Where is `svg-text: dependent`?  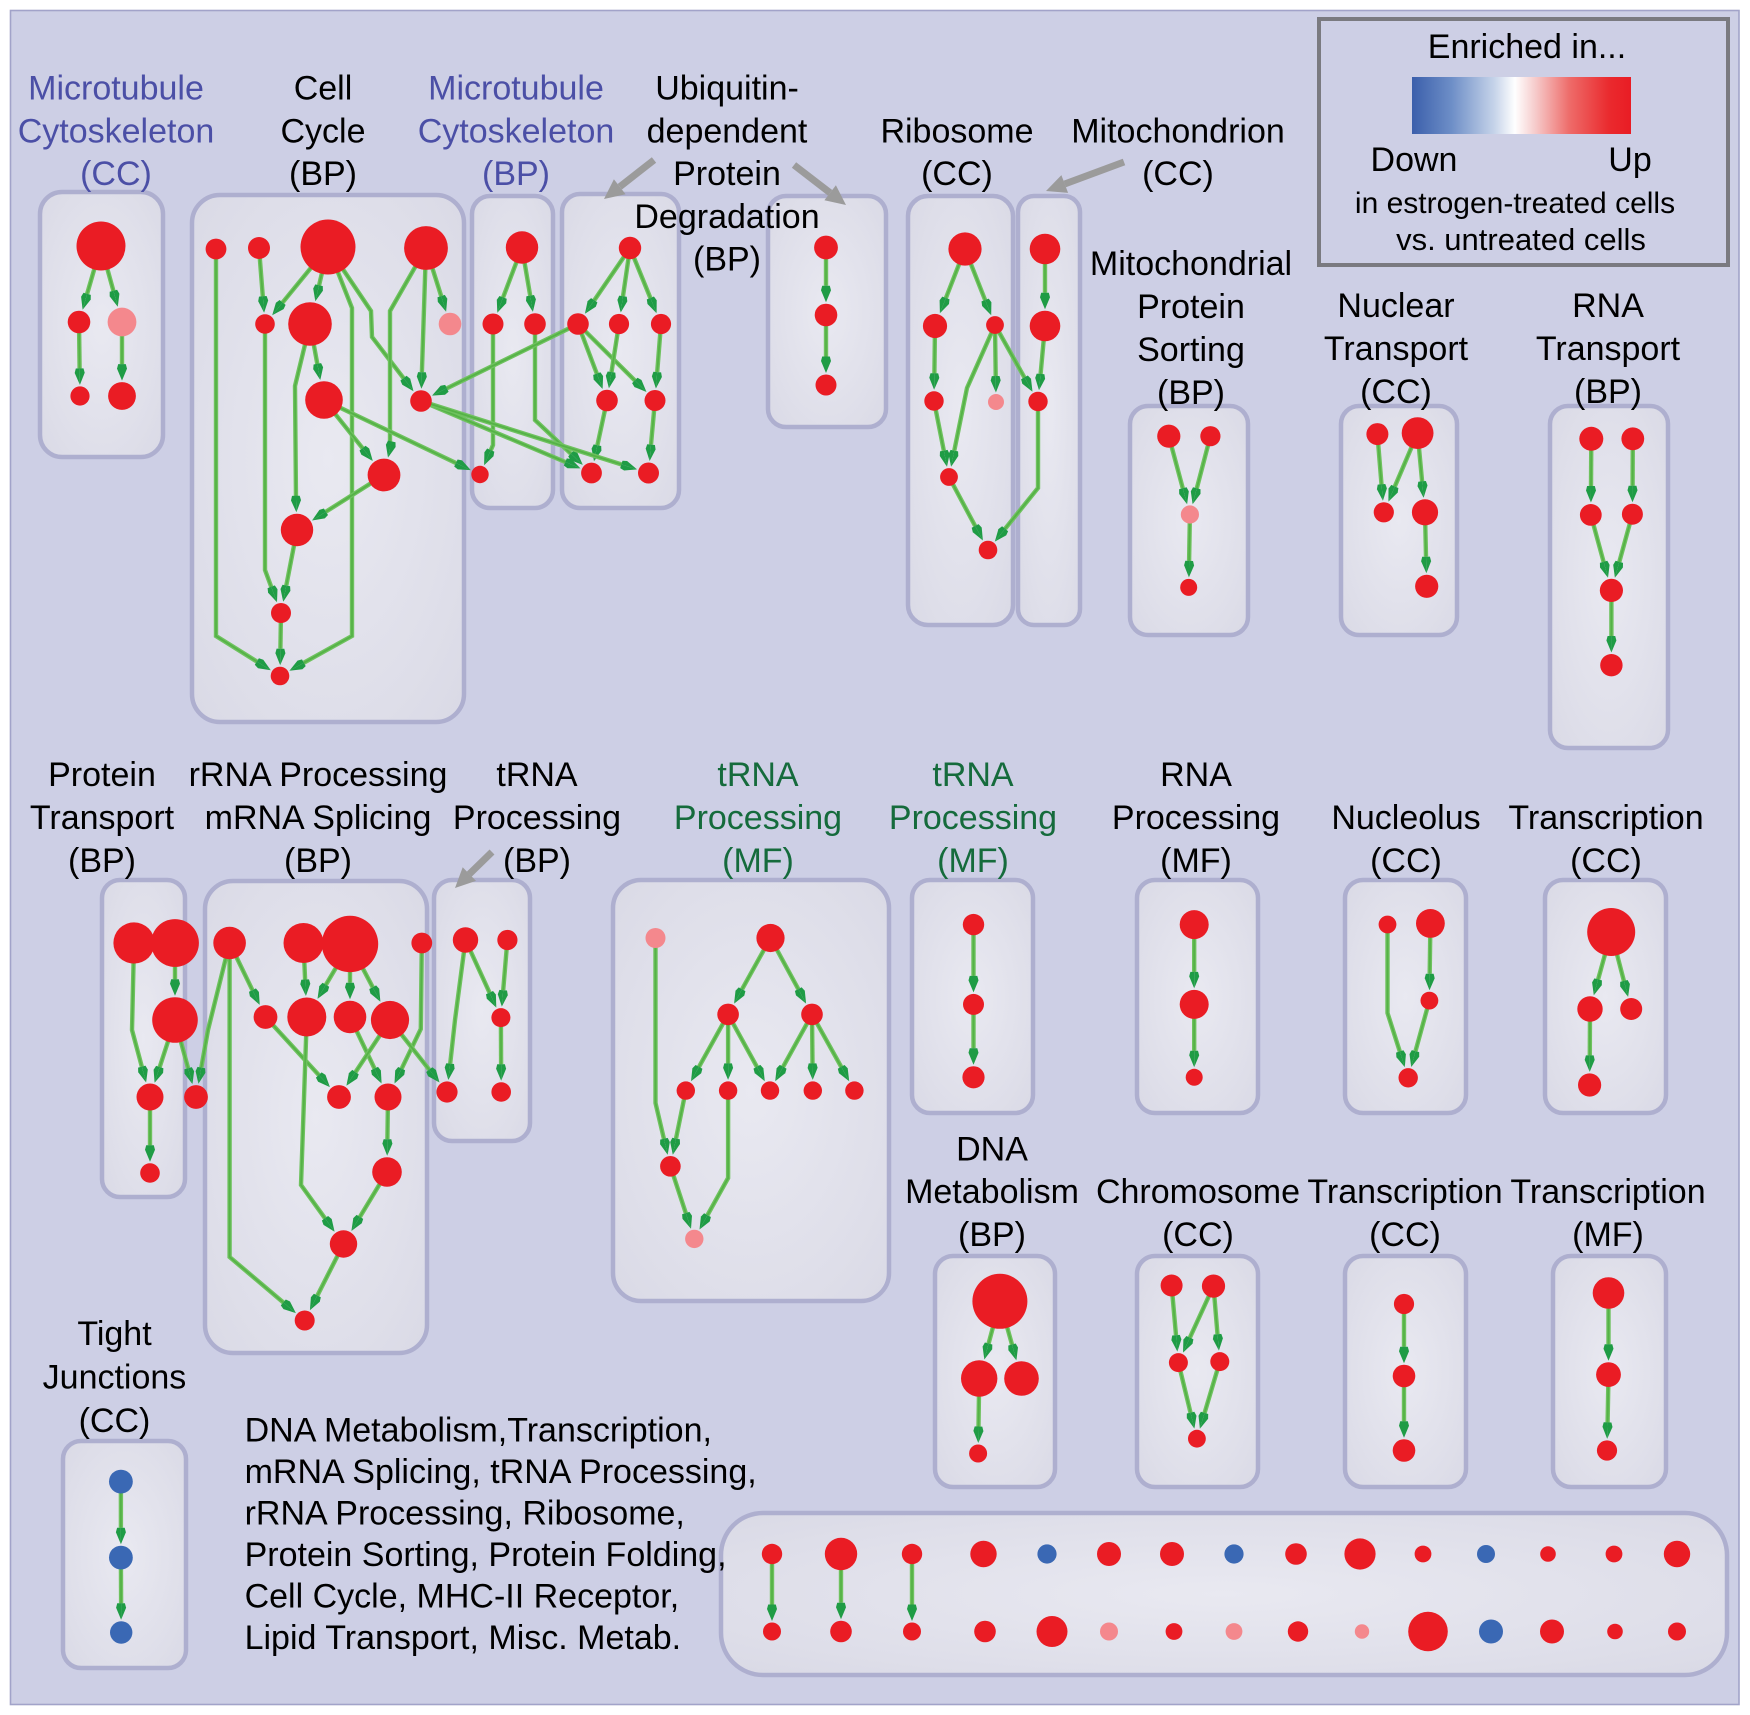
svg-text: dependent is located at coordinates (727, 131).